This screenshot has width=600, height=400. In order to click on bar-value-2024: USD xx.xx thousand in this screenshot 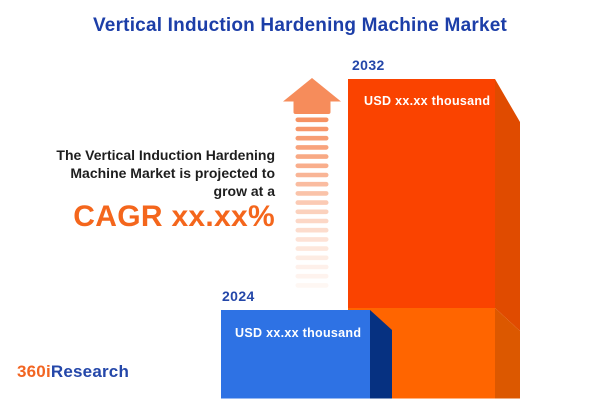, I will do `click(298, 333)`.